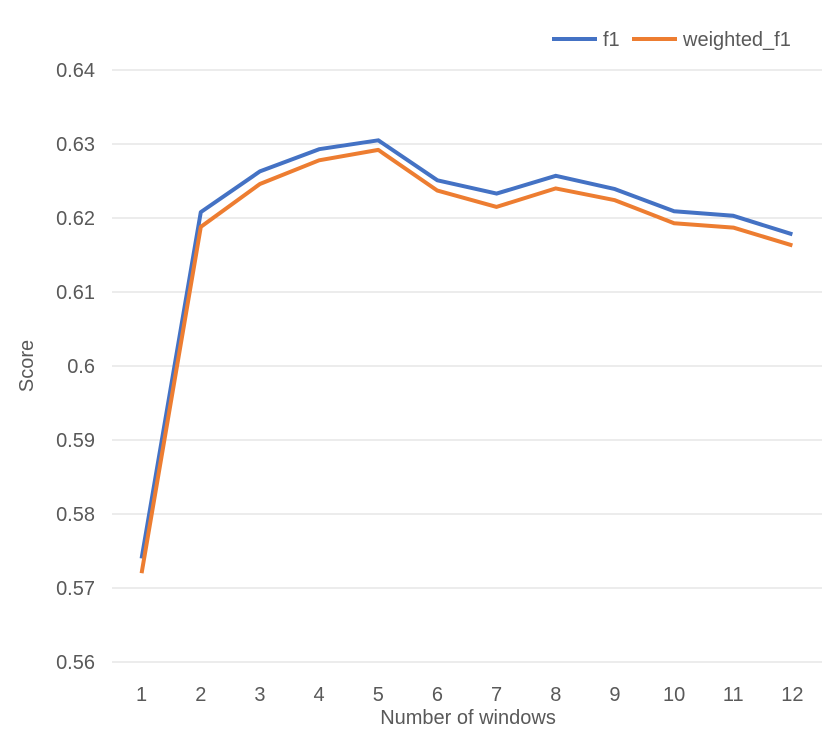  Describe the element at coordinates (611, 40) in the screenshot. I see `legend-label-f1: f1` at that location.